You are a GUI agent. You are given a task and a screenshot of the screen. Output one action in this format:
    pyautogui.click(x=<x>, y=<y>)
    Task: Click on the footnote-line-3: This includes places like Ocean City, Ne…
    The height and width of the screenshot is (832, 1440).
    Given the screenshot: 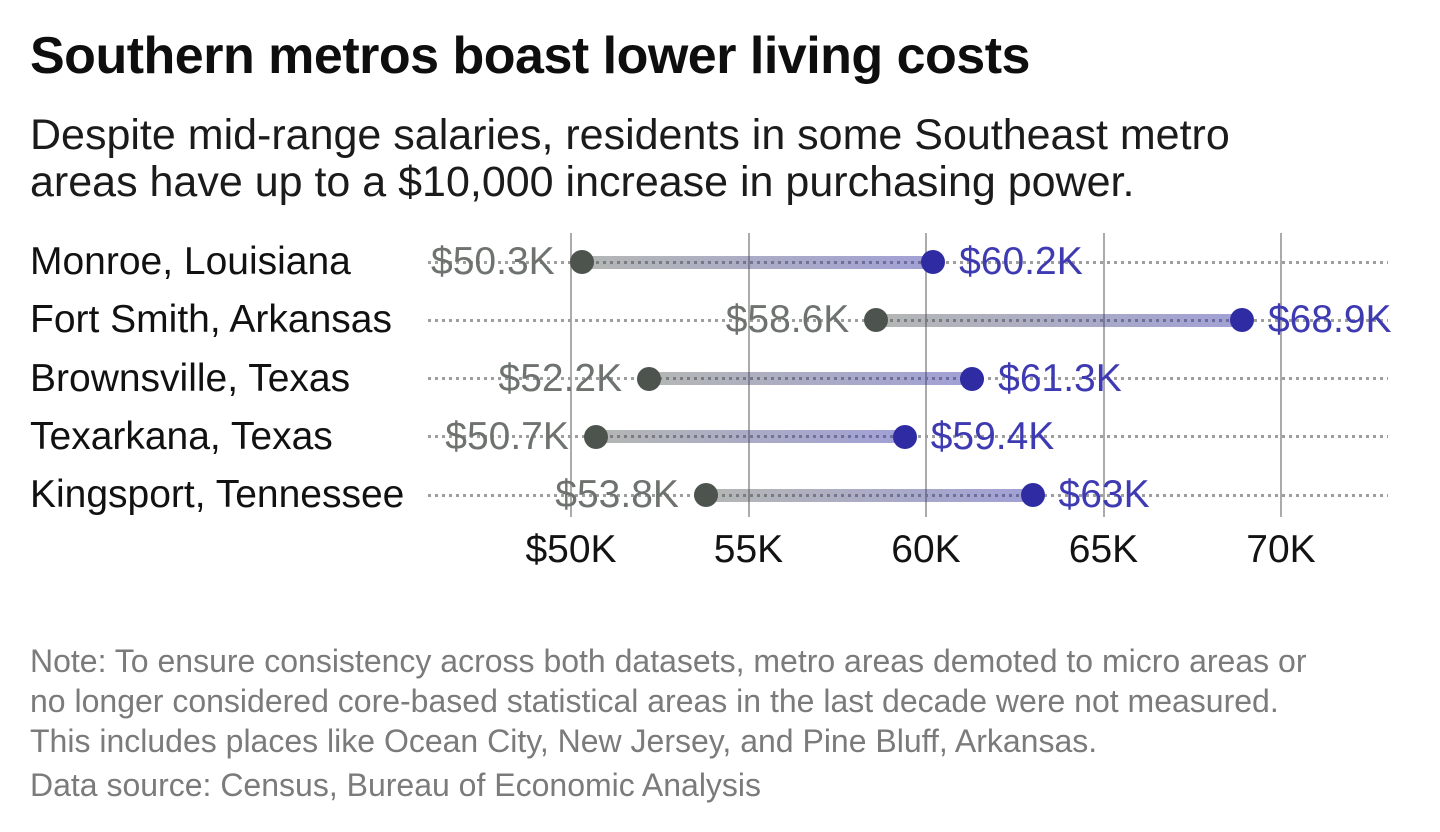 What is the action you would take?
    pyautogui.click(x=564, y=741)
    